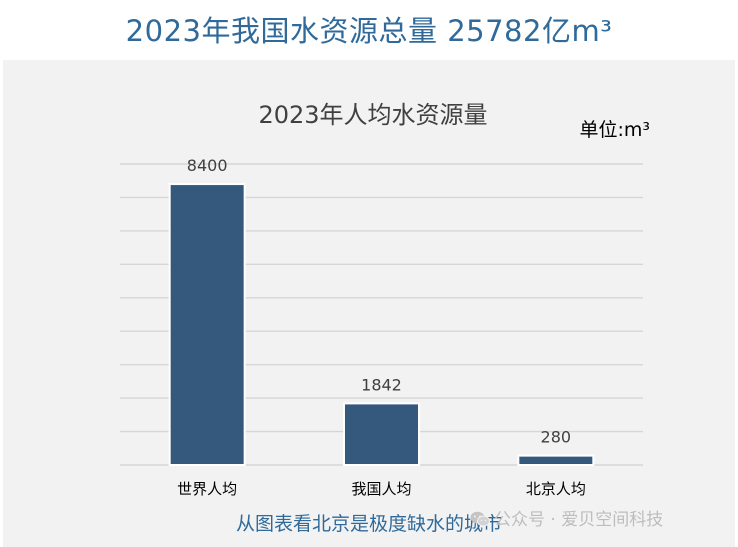 The height and width of the screenshot is (547, 738). Describe the element at coordinates (372, 115) in the screenshot. I see `chart-title: 2023年人均水资源量` at that location.